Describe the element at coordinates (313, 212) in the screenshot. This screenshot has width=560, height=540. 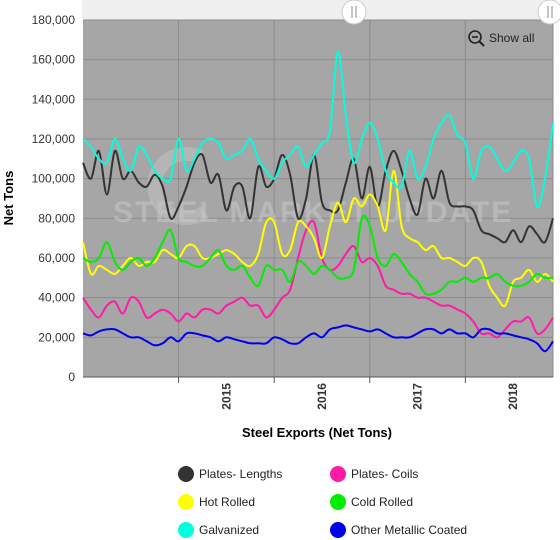
I see `watermark-text: STEEL MARKET UPDATE` at that location.